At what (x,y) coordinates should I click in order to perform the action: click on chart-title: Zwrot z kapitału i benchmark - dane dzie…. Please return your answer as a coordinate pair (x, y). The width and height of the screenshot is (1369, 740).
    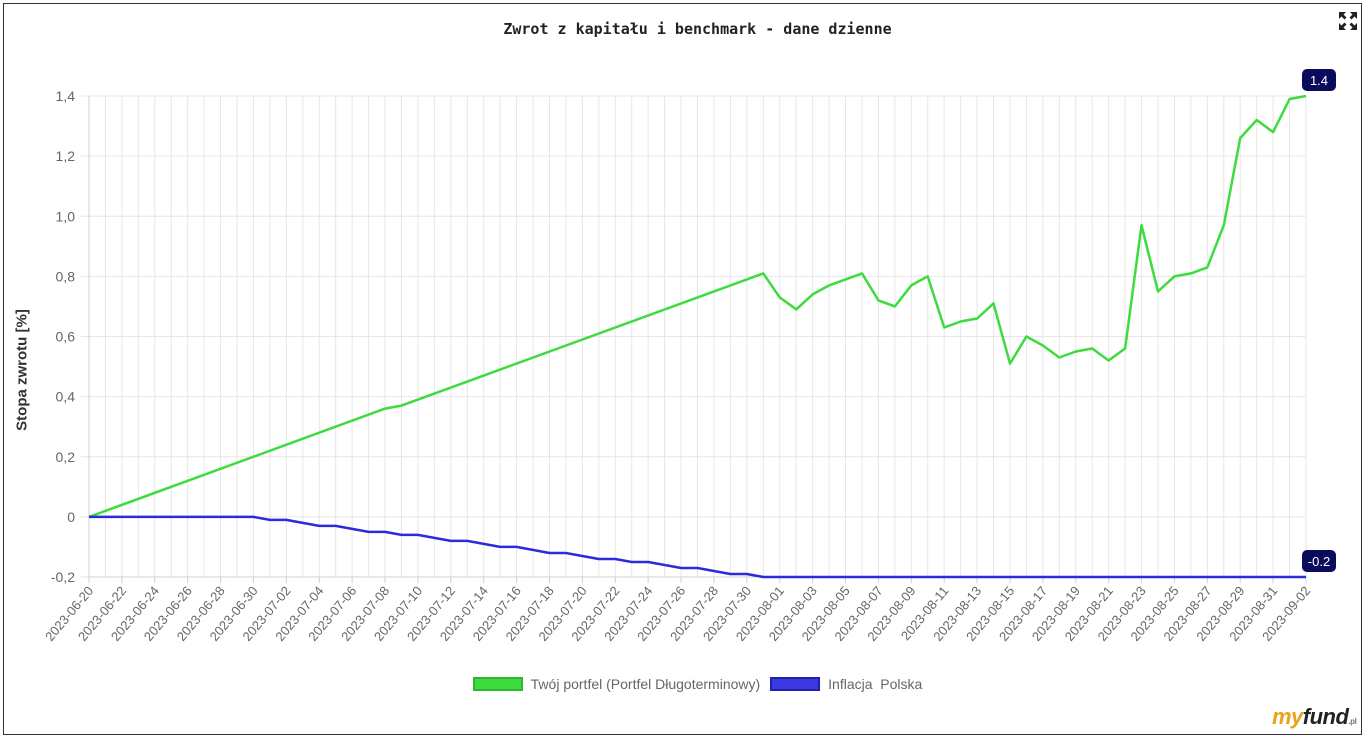
    Looking at the image, I should click on (697, 29).